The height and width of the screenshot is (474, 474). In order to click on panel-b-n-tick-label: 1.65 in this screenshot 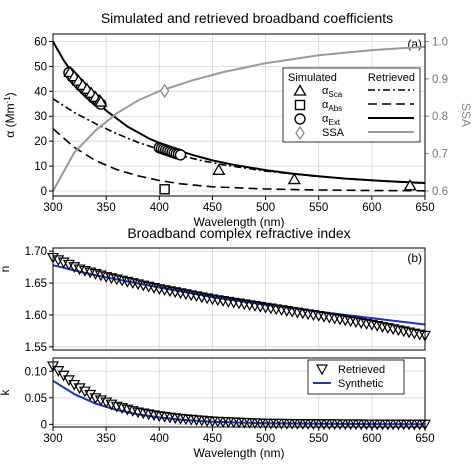, I will do `click(36, 284)`.